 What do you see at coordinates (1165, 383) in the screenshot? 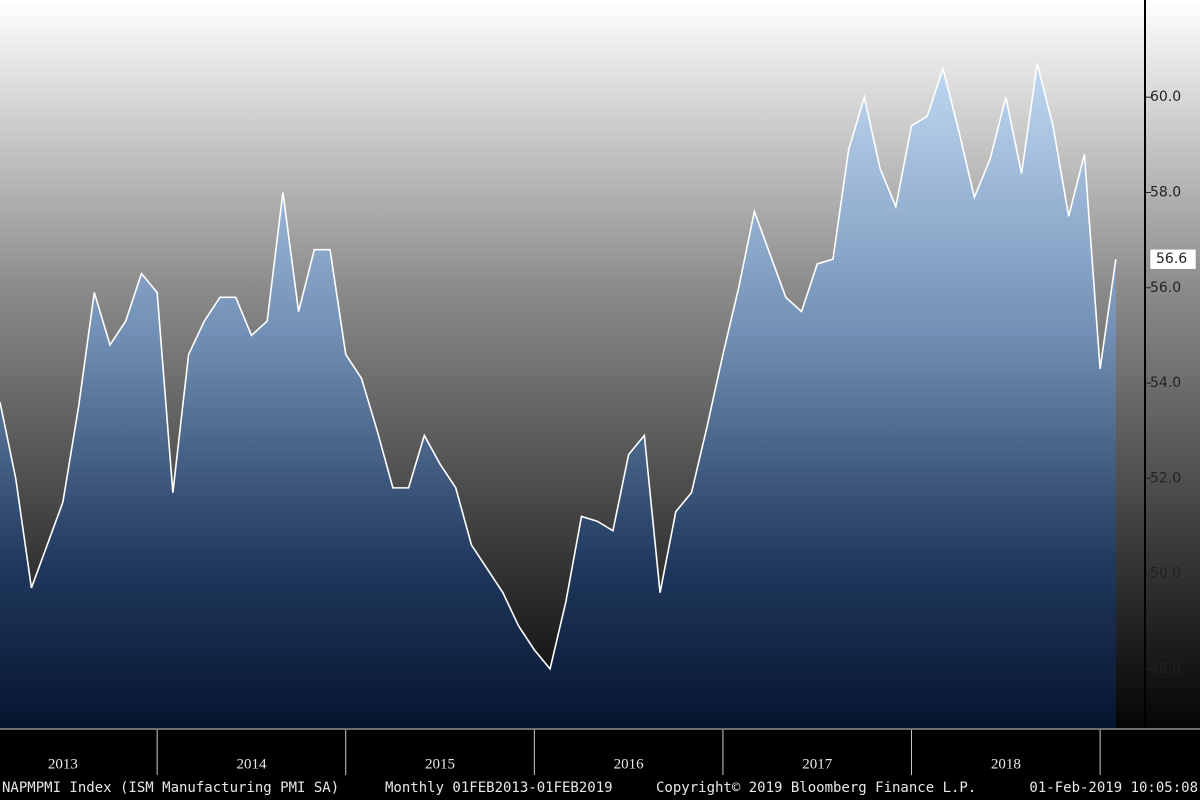
I see `y-tick-label: 54.0` at bounding box center [1165, 383].